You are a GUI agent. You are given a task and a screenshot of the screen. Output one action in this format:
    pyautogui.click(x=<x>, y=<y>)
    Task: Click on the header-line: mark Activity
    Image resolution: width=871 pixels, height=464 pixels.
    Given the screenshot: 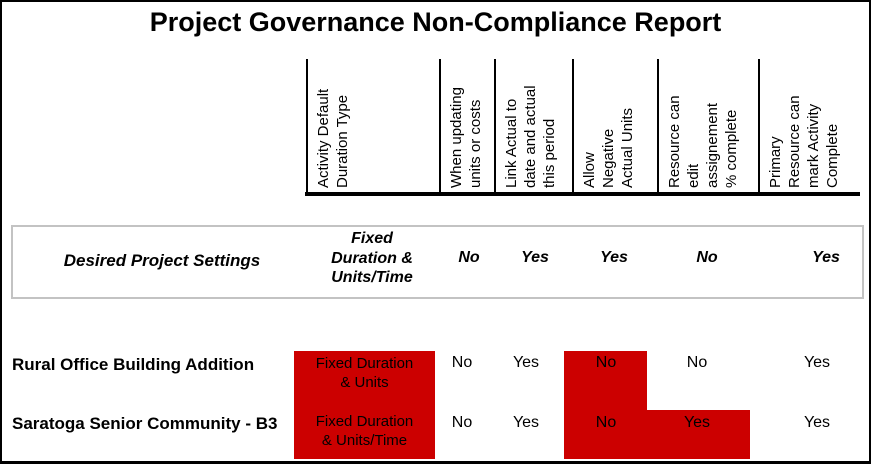 What is the action you would take?
    pyautogui.click(x=813, y=145)
    